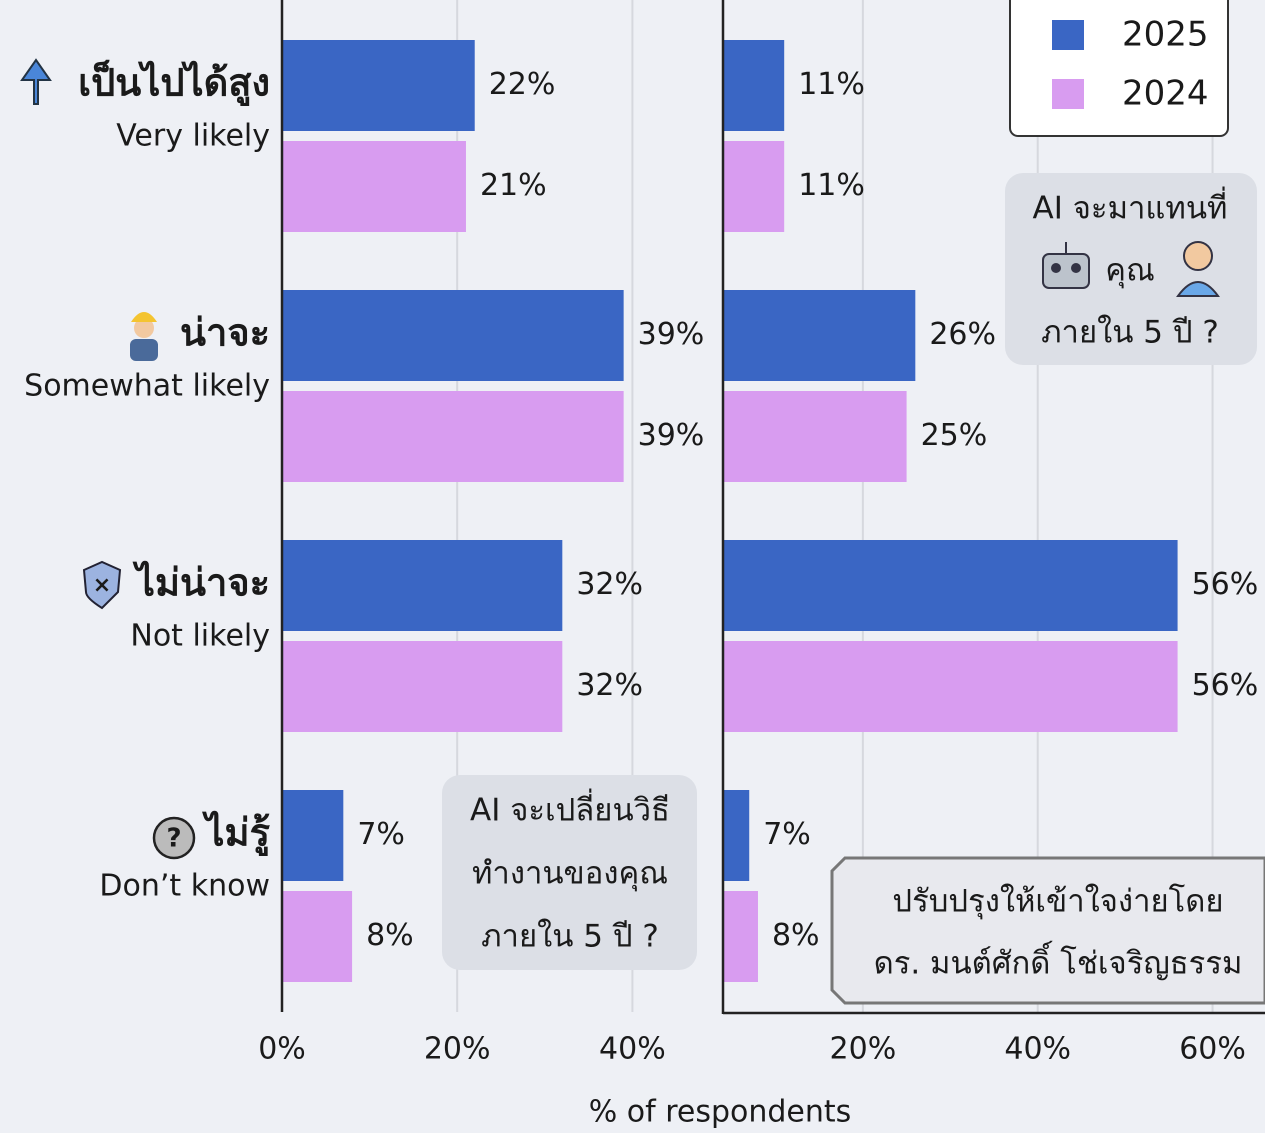  What do you see at coordinates (570, 809) in the screenshot?
I see `annotation-text: AI จะเปลี่ยนวิธี` at bounding box center [570, 809].